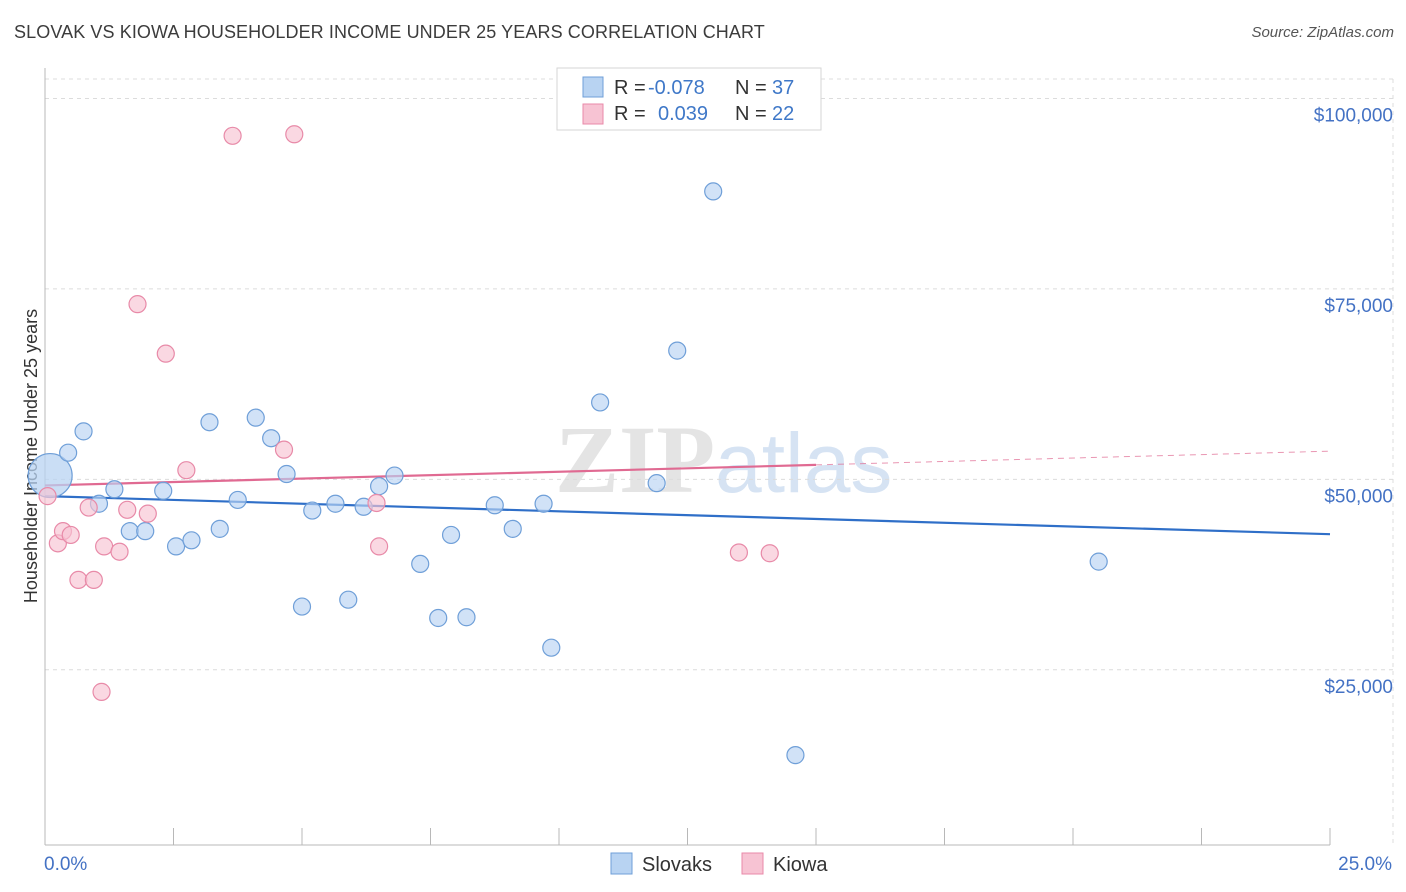 The image size is (1406, 892). What do you see at coordinates (31, 456) in the screenshot?
I see `y-axis-label: Householder Income Under 25 years` at bounding box center [31, 456].